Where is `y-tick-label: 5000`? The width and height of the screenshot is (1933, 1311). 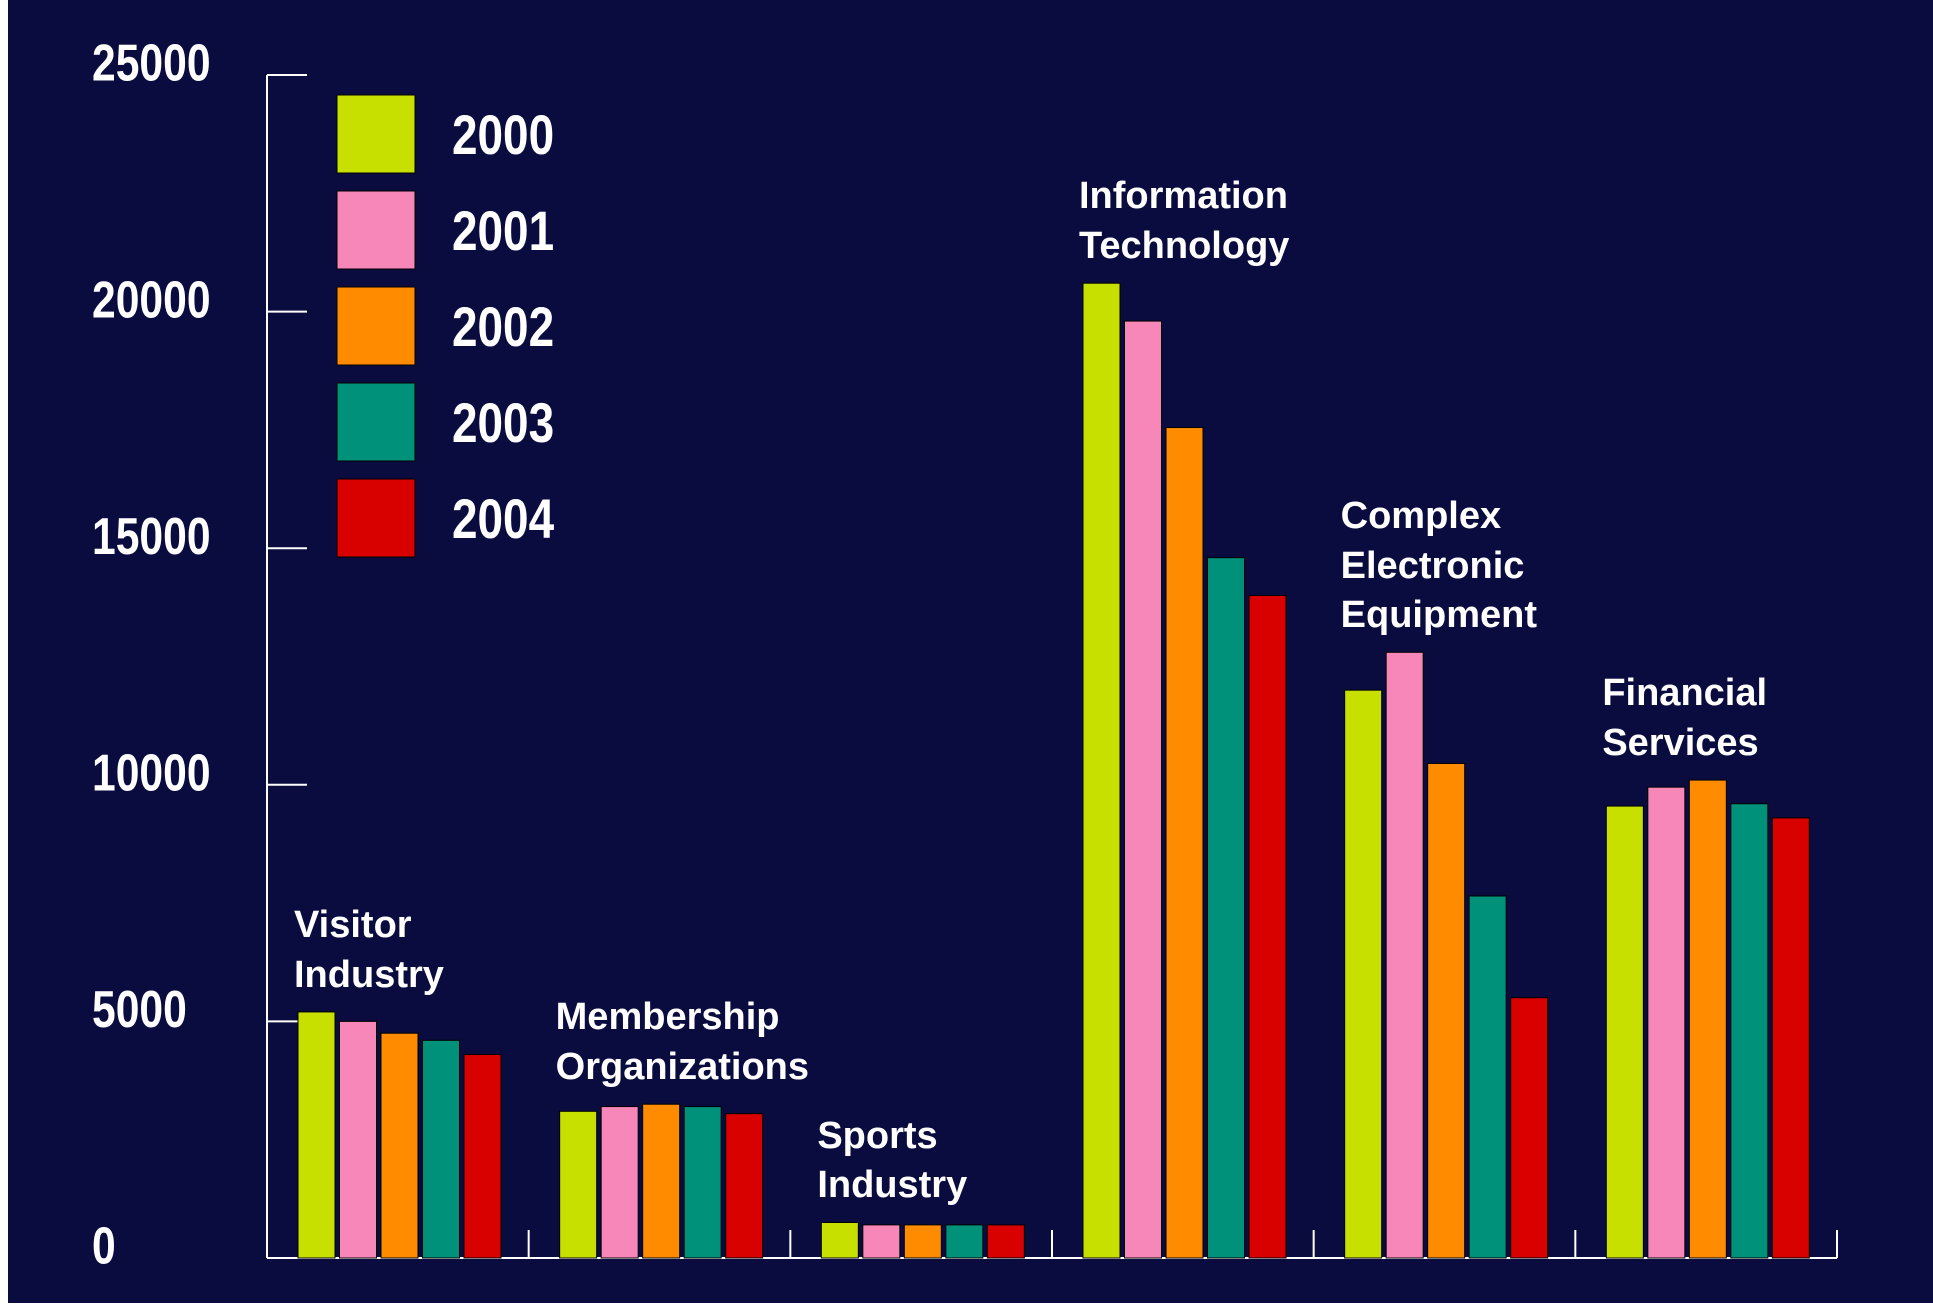 y-tick-label: 5000 is located at coordinates (139, 1010).